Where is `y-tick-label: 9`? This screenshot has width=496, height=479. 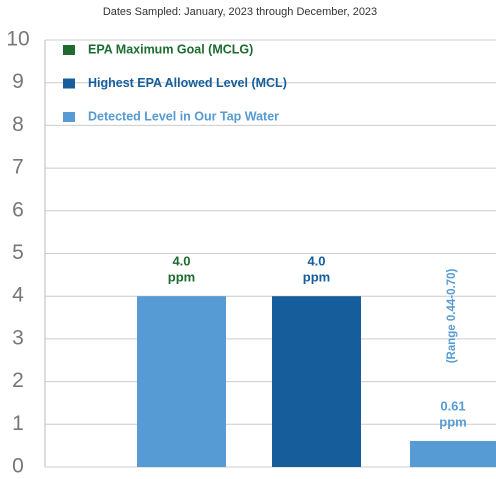 y-tick-label: 9 is located at coordinates (18, 81).